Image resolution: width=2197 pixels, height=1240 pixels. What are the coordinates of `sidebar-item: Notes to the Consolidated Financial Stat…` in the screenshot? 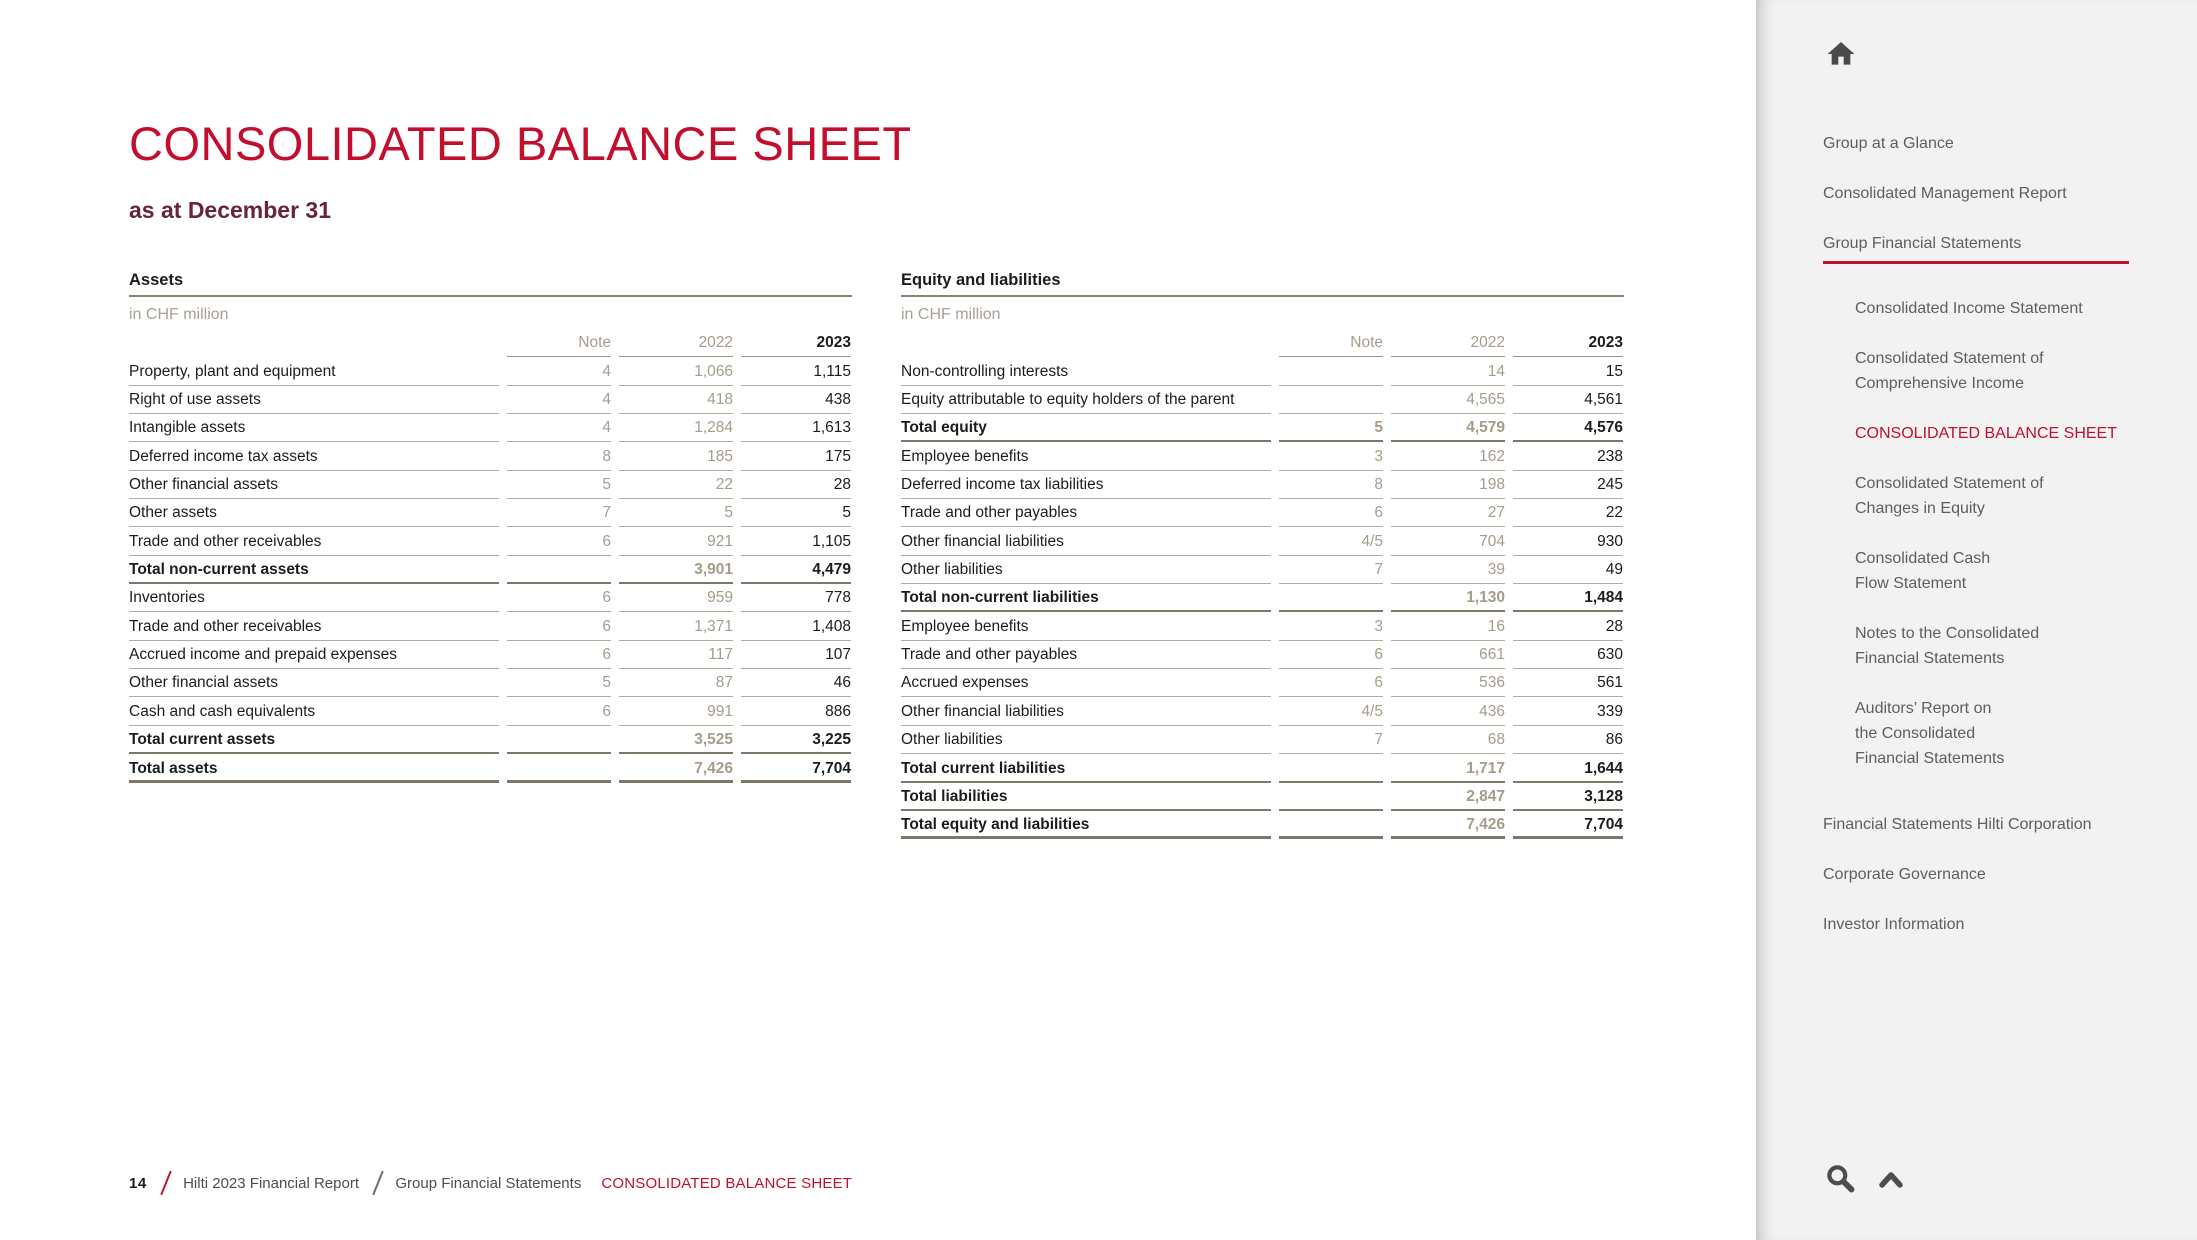 It's located at (1947, 646).